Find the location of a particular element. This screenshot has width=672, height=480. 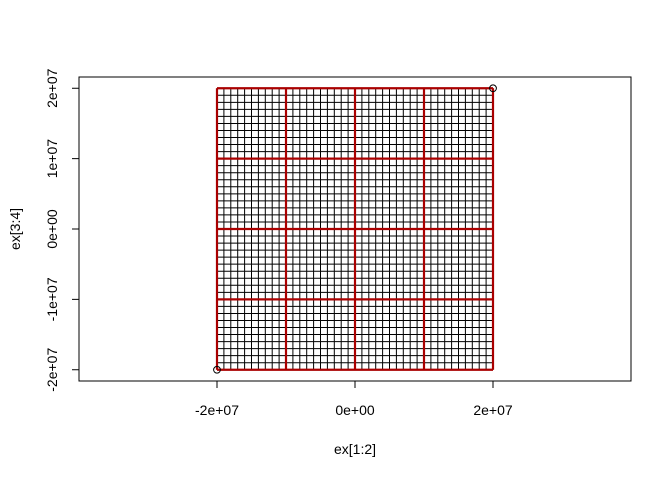

x-axis-title: ex[1:2] is located at coordinates (355, 449).